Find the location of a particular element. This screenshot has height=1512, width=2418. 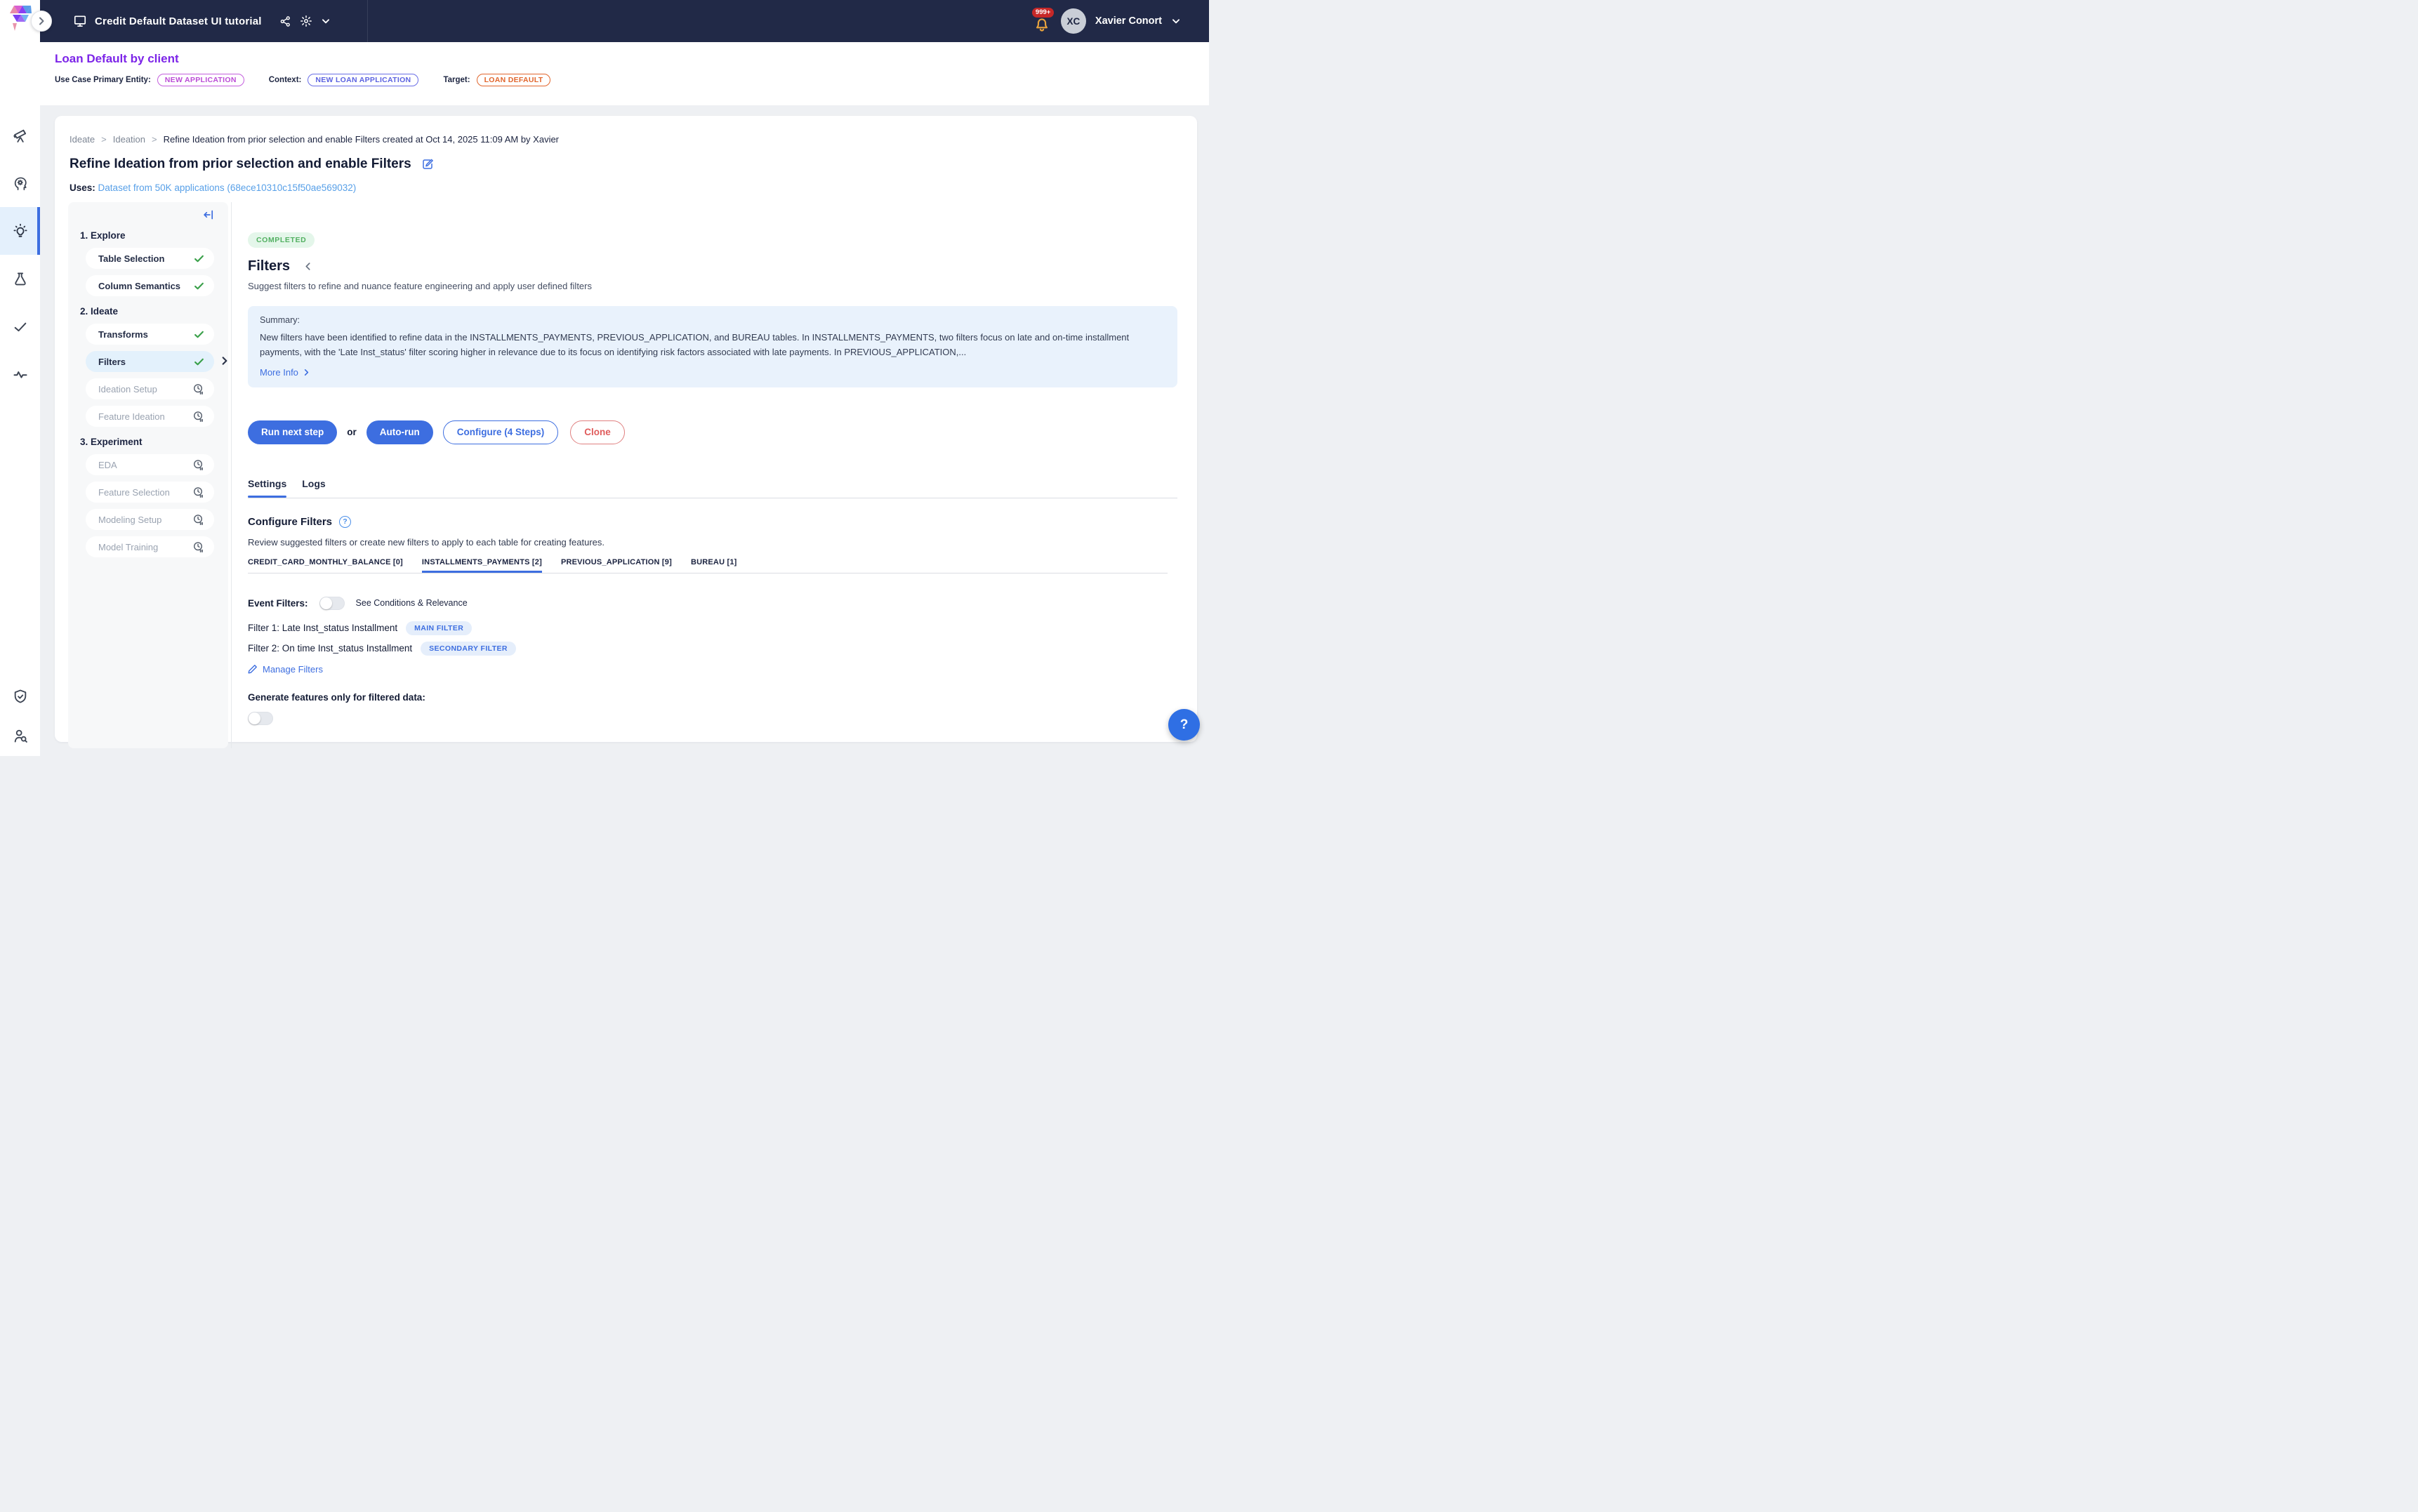

tab-logs: Logs is located at coordinates (314, 483).